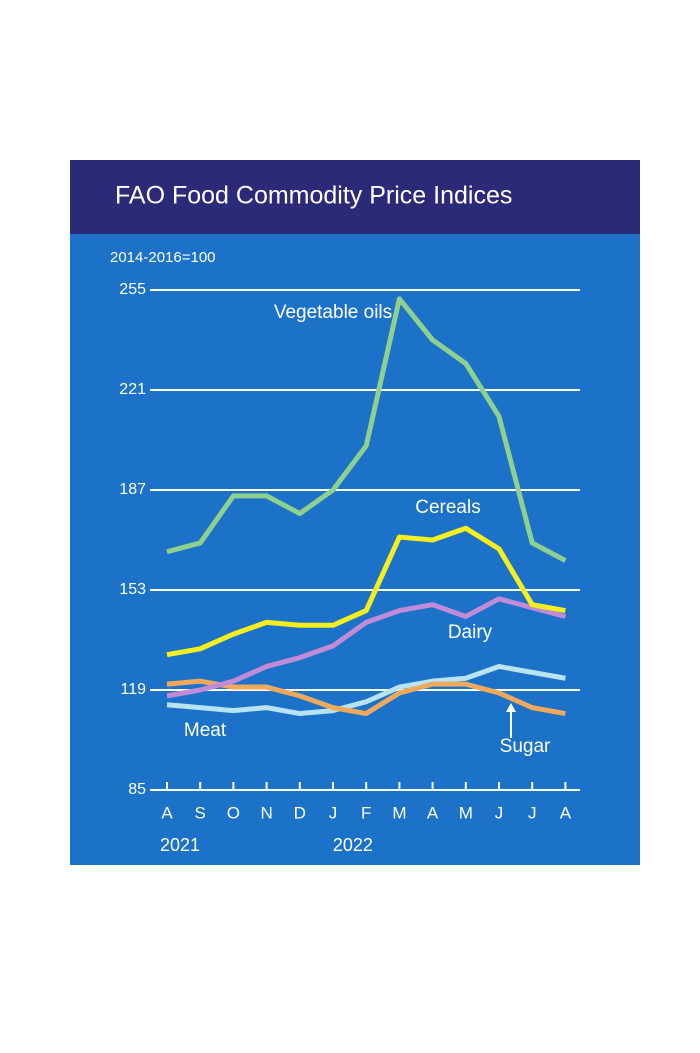  What do you see at coordinates (132, 489) in the screenshot?
I see `y-tick-label: 187` at bounding box center [132, 489].